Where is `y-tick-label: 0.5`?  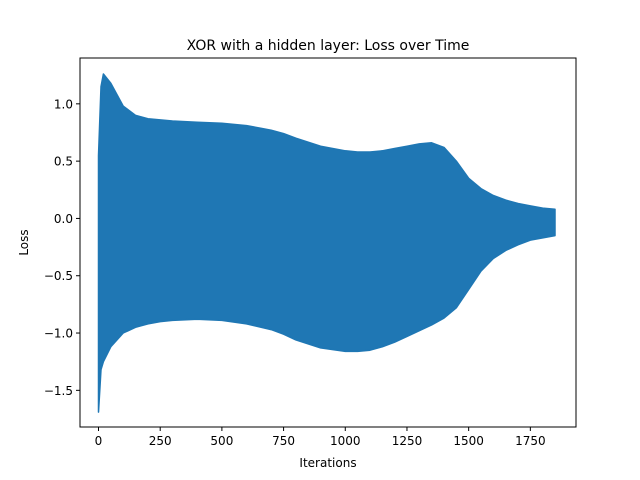 y-tick-label: 0.5 is located at coordinates (63, 162).